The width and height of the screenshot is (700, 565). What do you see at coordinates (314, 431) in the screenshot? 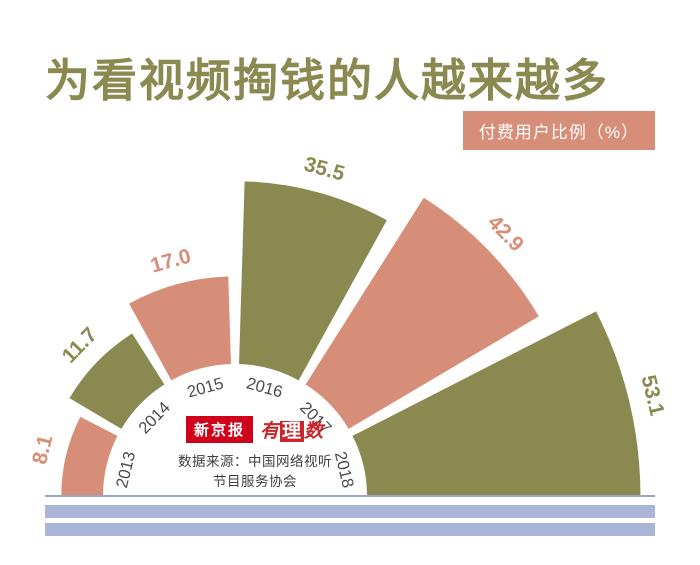
I see `youlishu-char-3: 数` at bounding box center [314, 431].